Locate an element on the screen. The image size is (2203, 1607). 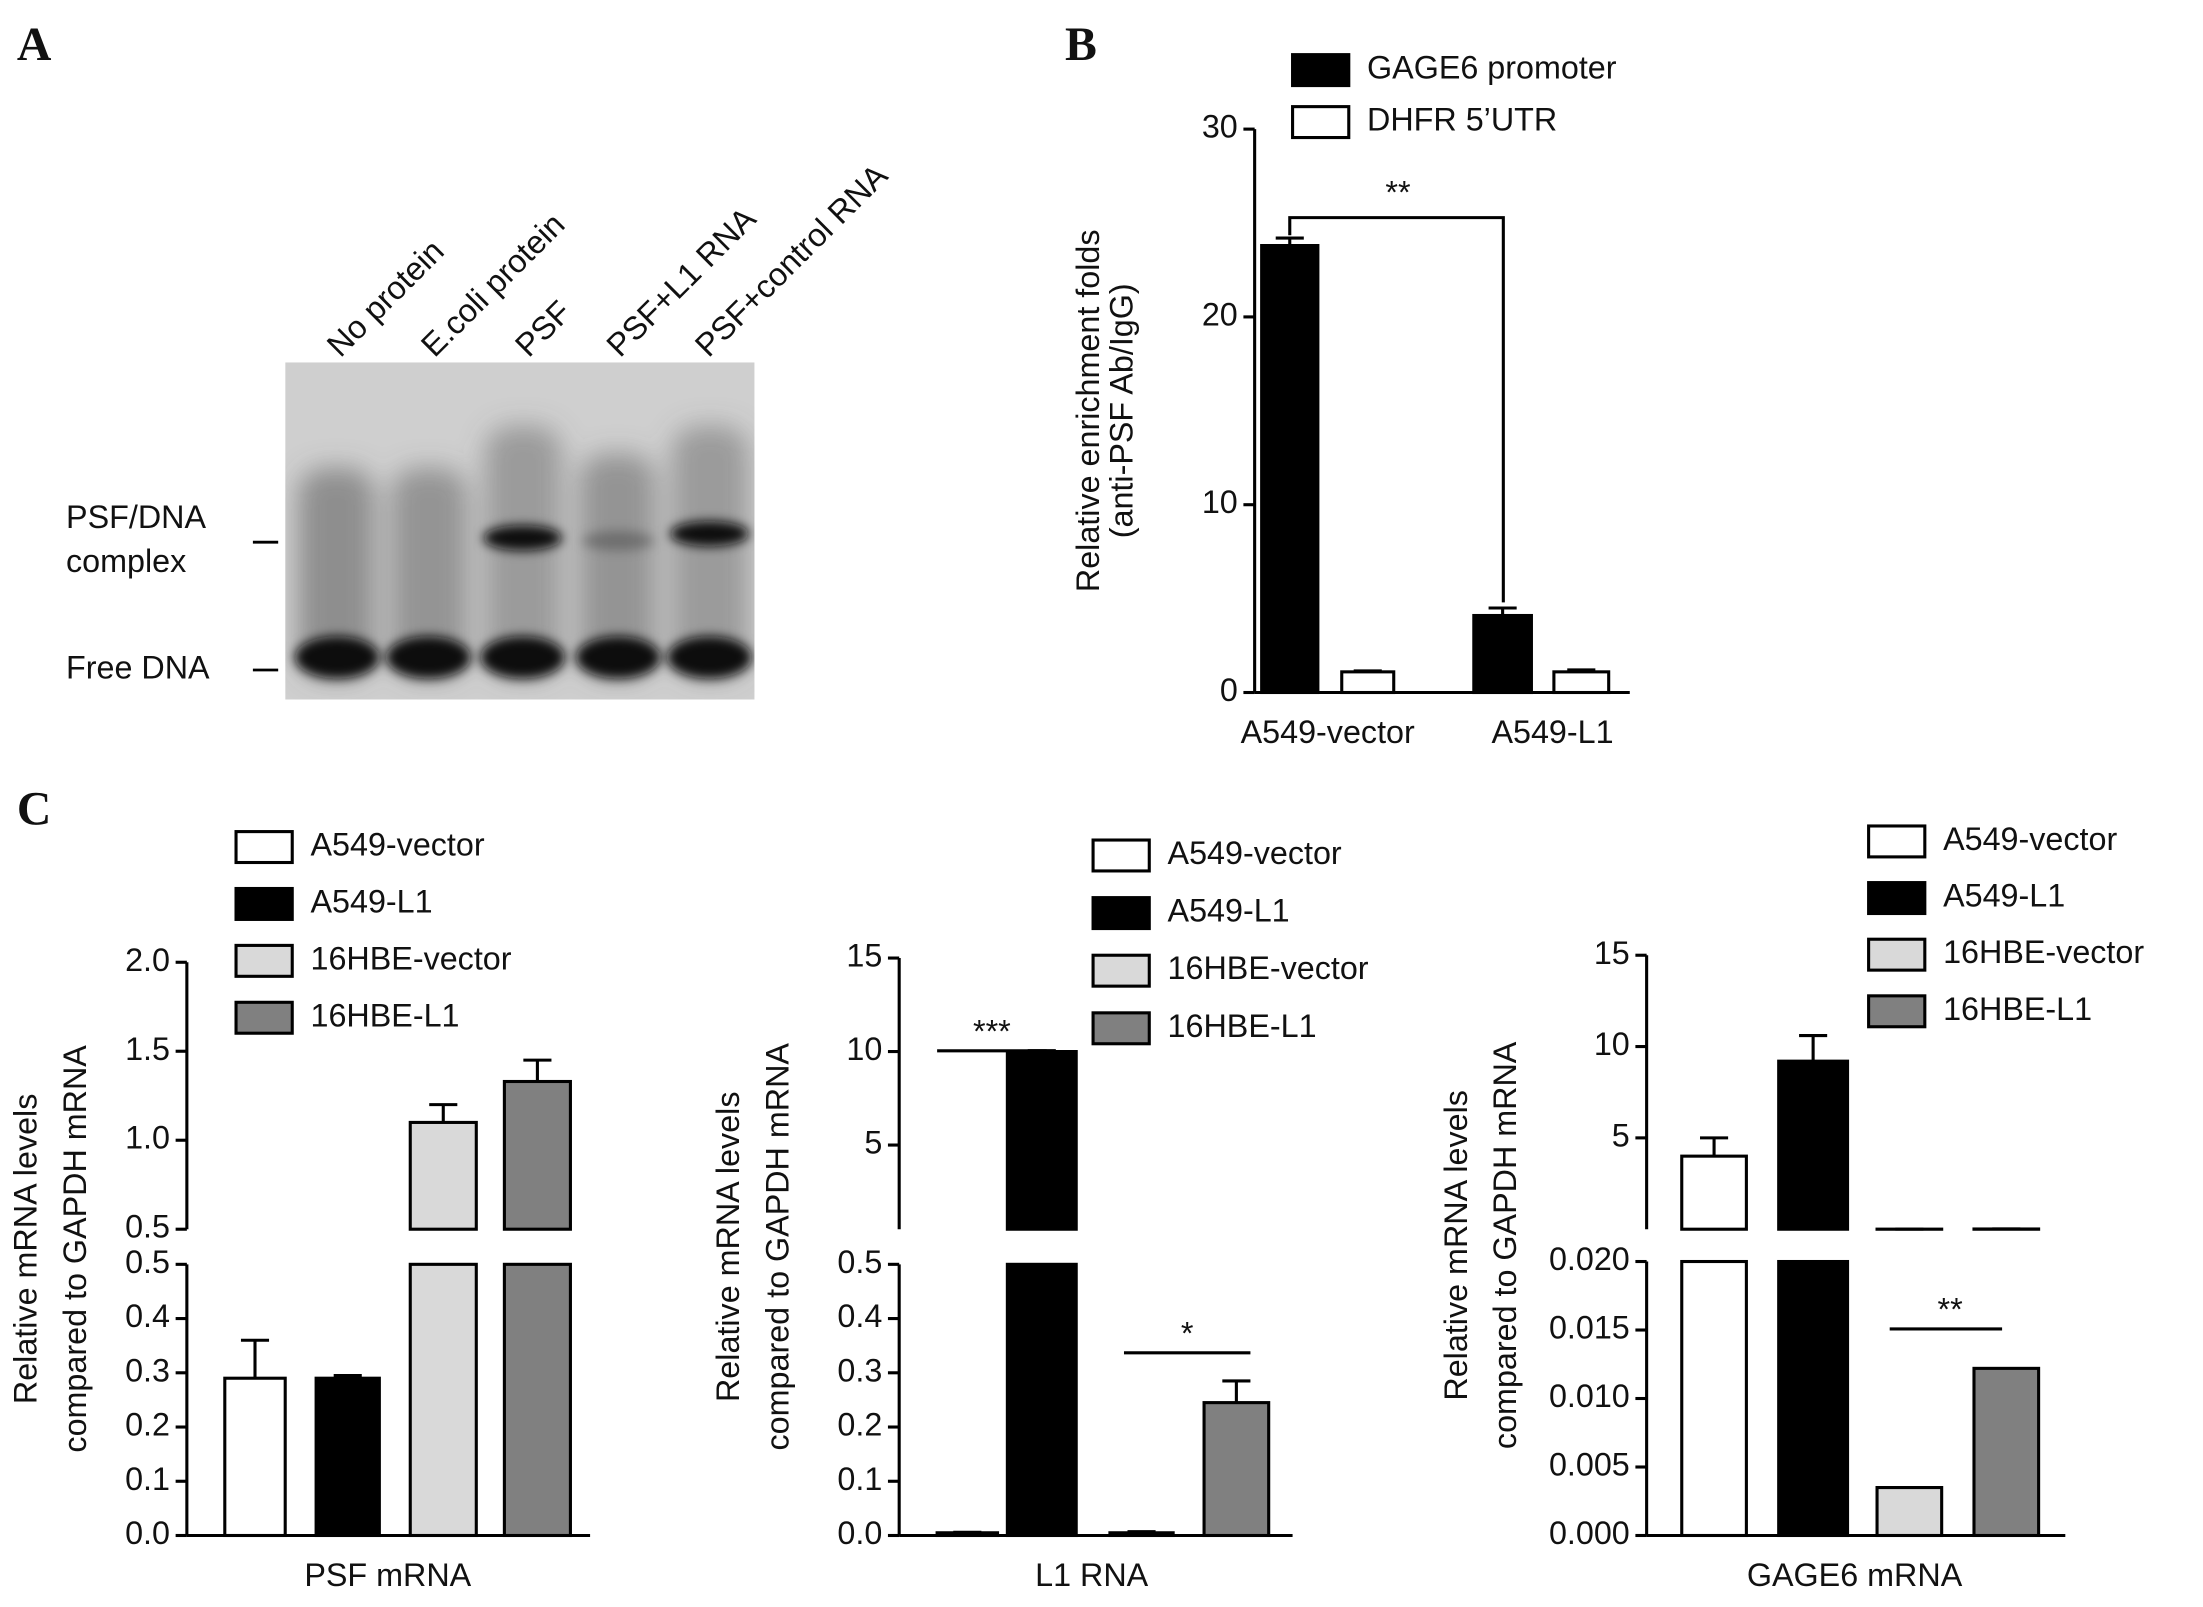
gel-image is located at coordinates (520, 531).